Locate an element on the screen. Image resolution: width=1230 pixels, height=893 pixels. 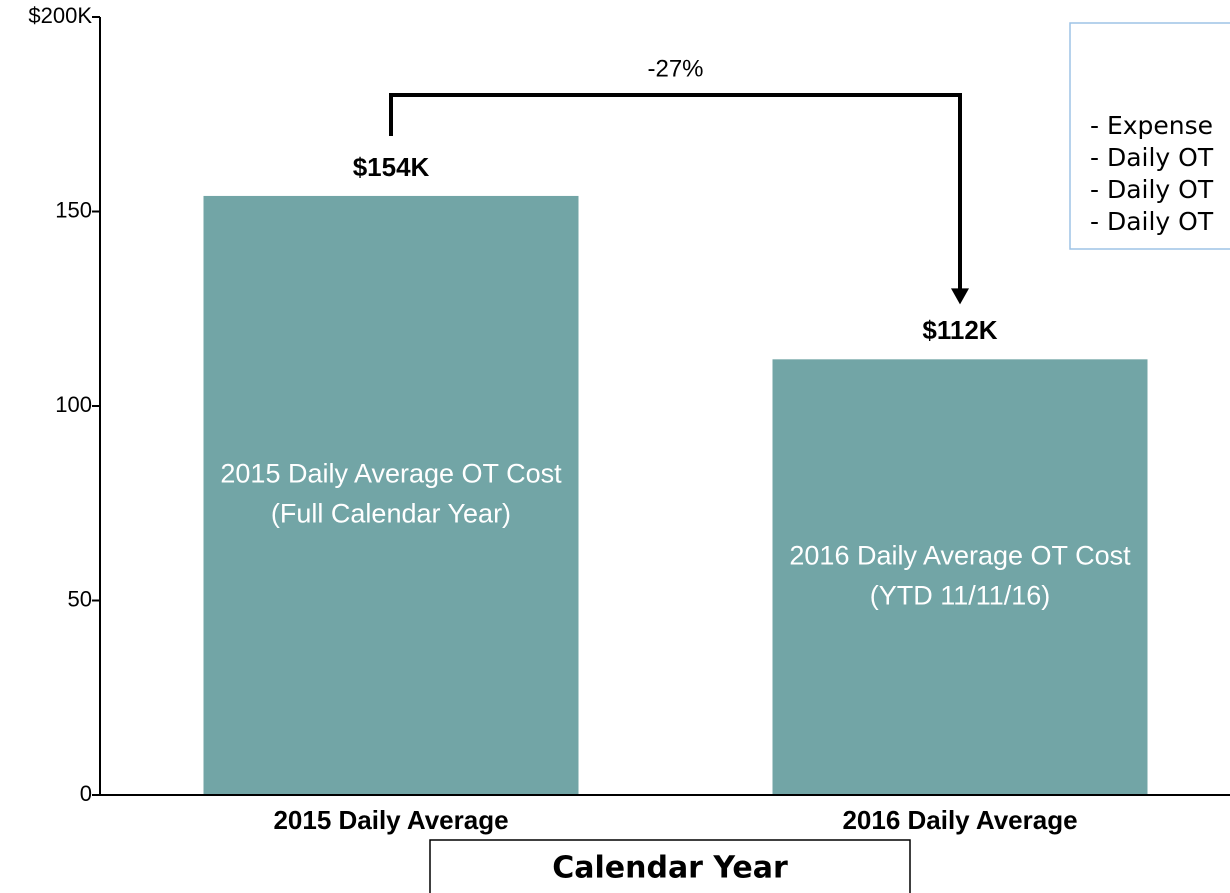
data-label: $154K is located at coordinates (391, 167).